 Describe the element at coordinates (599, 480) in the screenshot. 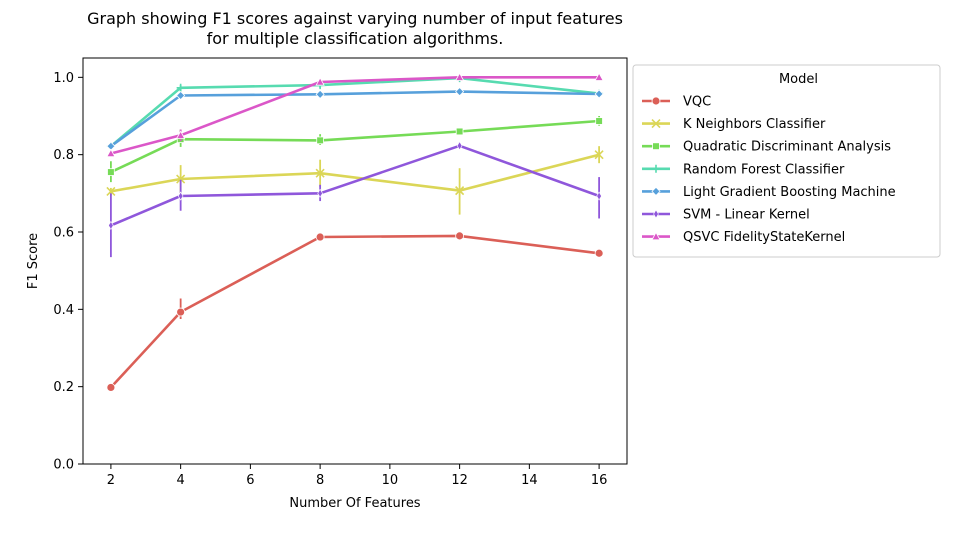

I see `x-tick-label: 16` at that location.